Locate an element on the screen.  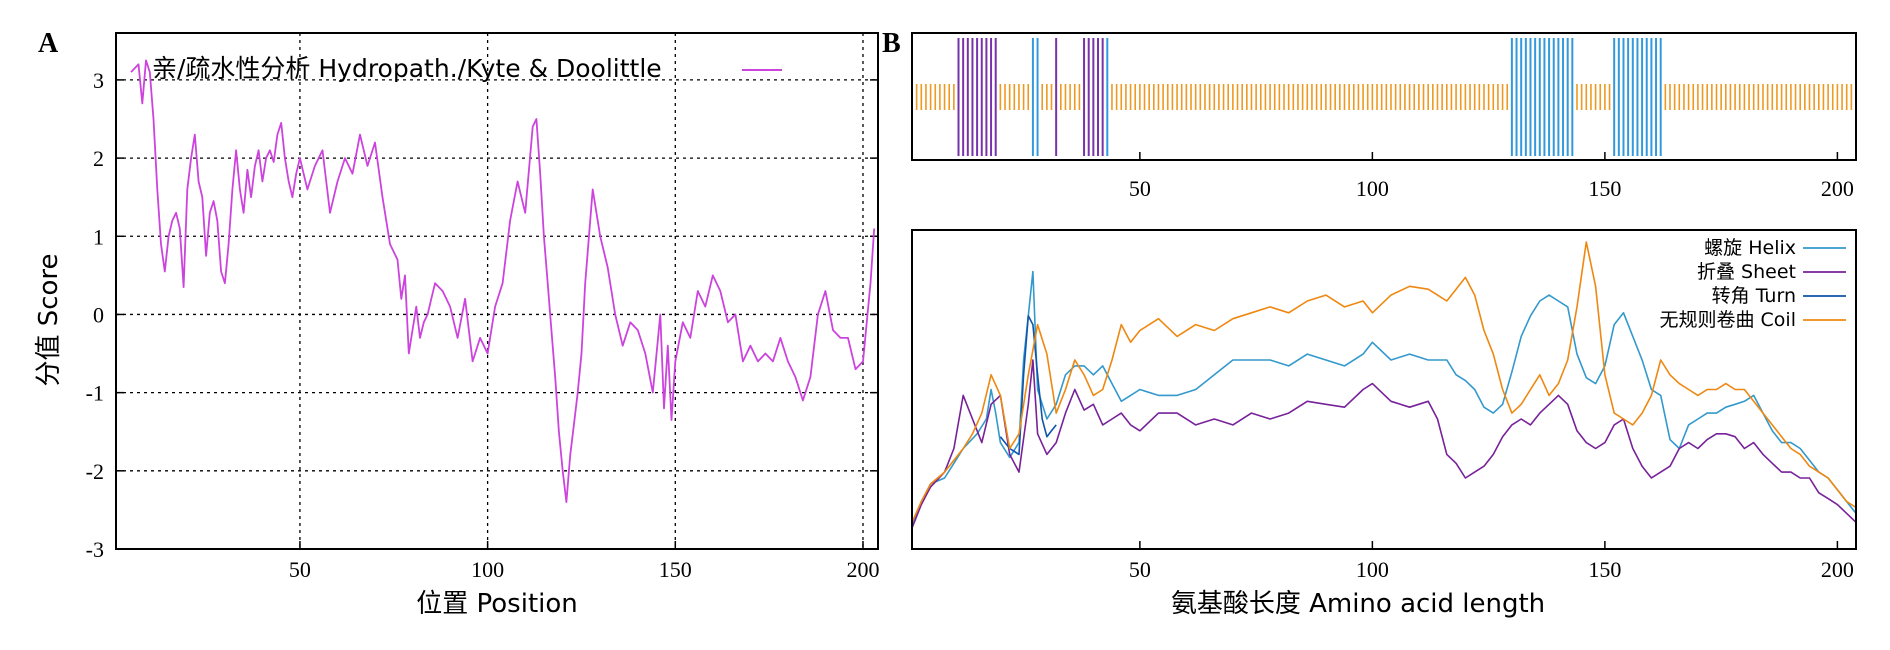
x-axis-label-a: 位置 Position is located at coordinates (497, 604).